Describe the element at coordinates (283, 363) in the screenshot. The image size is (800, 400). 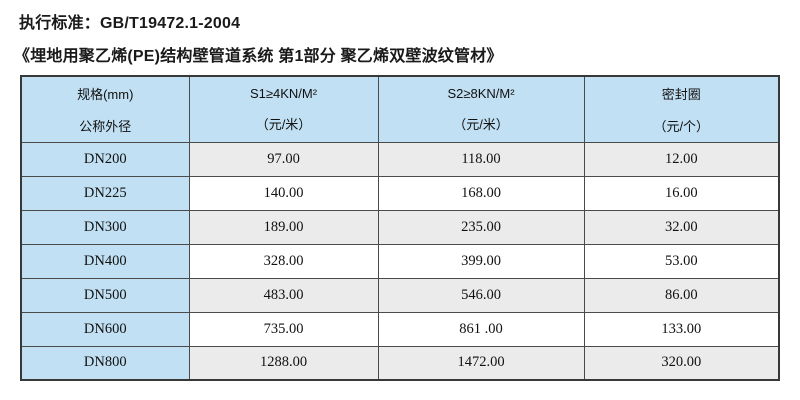
I see `s1-price-cell: 1288.00` at that location.